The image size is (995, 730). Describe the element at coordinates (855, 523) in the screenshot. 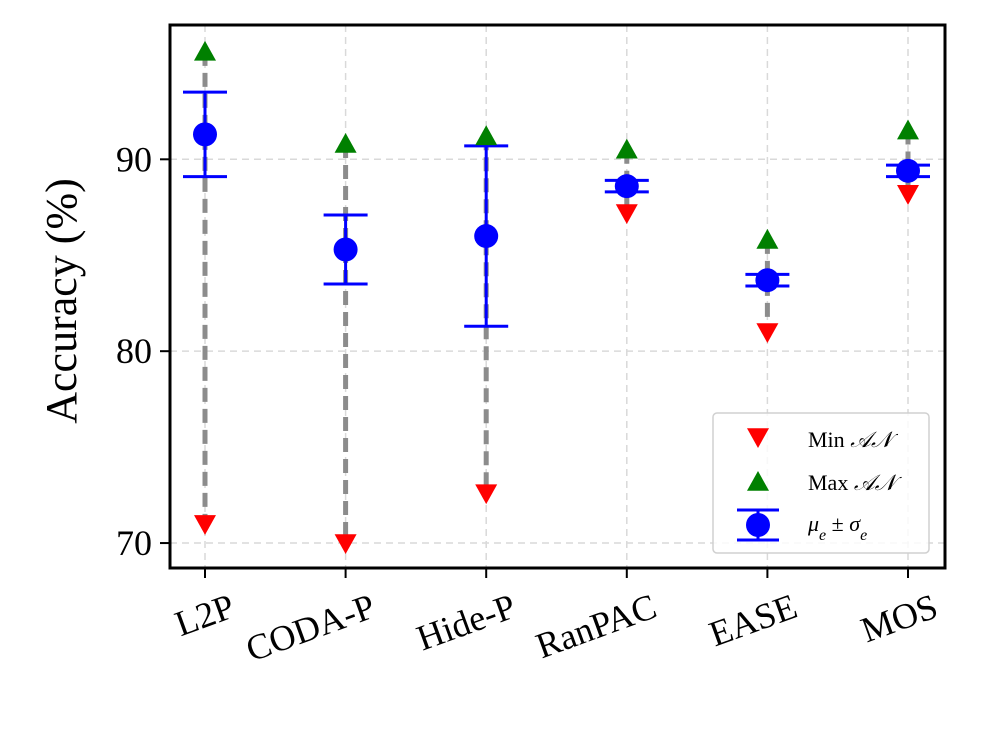

I see `legend-sigma: σ` at that location.